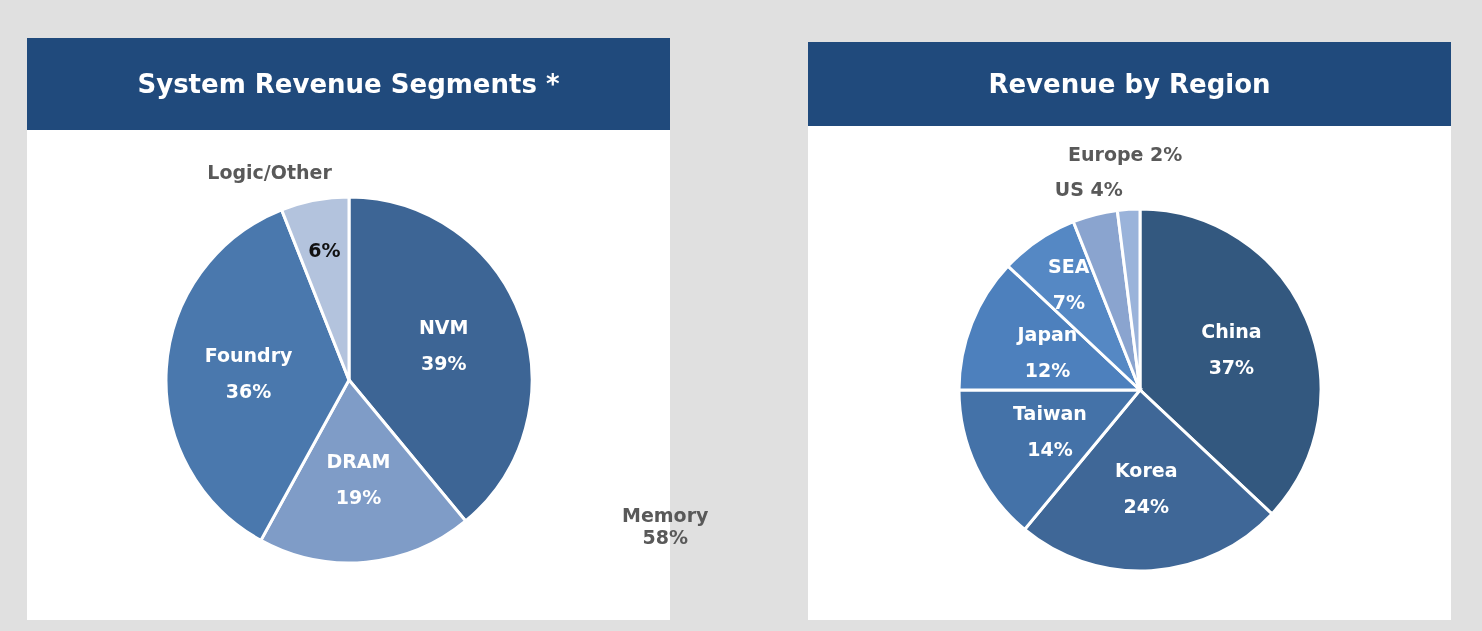 The height and width of the screenshot is (631, 1482). Describe the element at coordinates (324, 249) in the screenshot. I see `data-label: 6%` at that location.